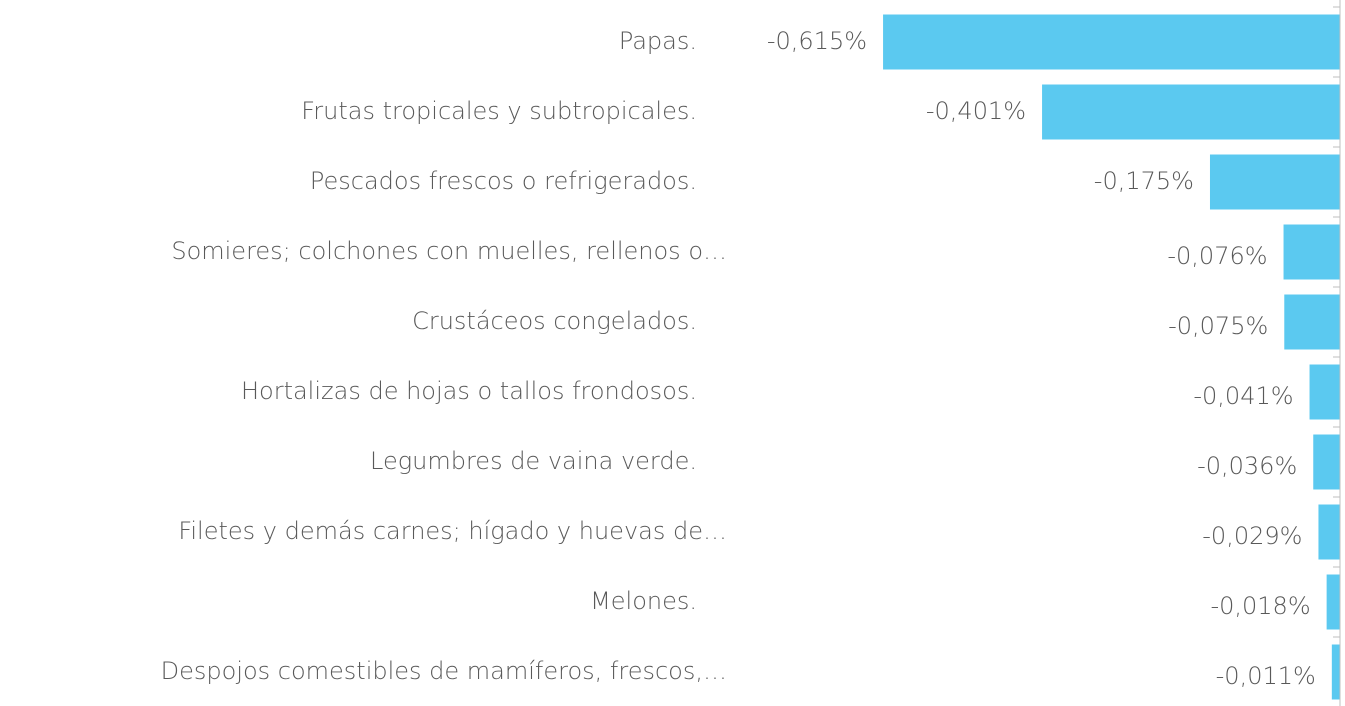 This screenshot has width=1345, height=706. What do you see at coordinates (1252, 536) in the screenshot?
I see `value-label: -0,029%` at bounding box center [1252, 536].